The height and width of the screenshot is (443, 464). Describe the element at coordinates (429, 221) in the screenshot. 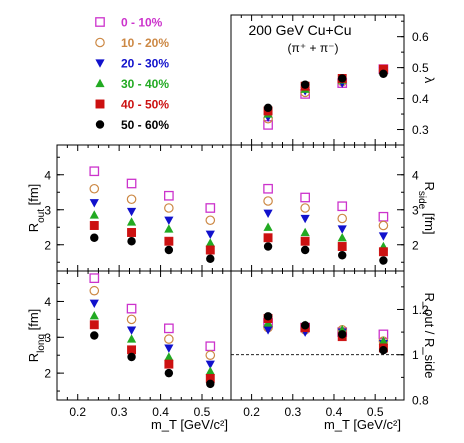

I see `y-axis-label-unit: [fm]` at that location.